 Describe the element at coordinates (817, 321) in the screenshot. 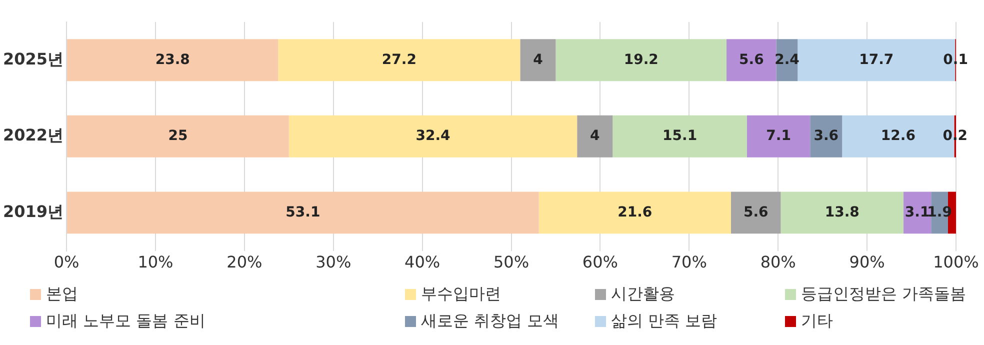

I see `legend-label: 기타` at that location.